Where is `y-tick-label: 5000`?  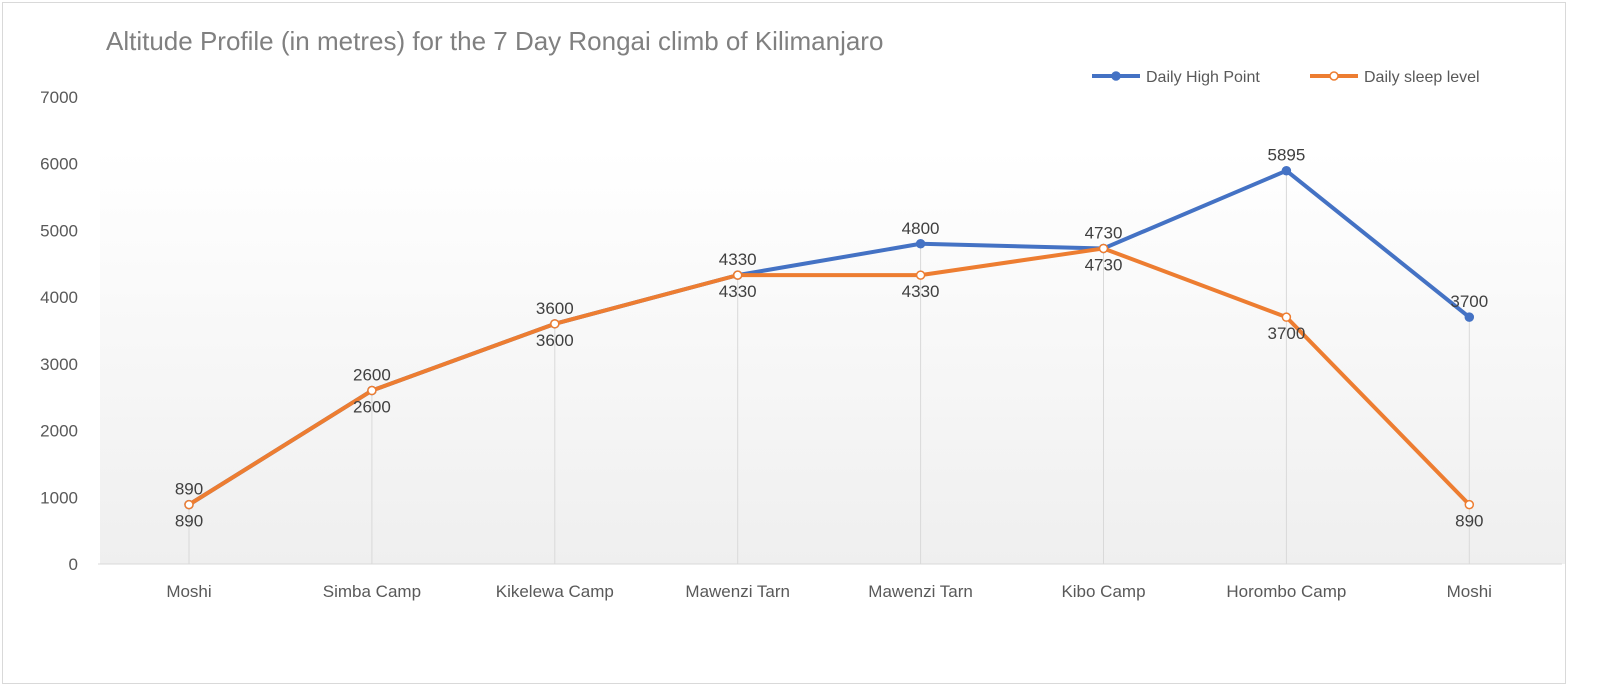 y-tick-label: 5000 is located at coordinates (59, 230).